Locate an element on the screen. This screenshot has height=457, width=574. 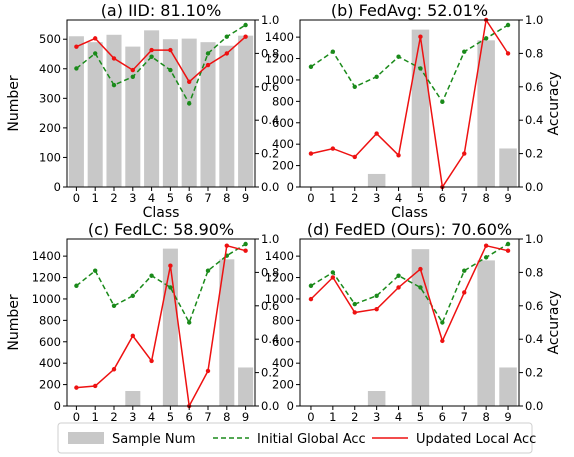
legend-box is located at coordinates (295, 438).